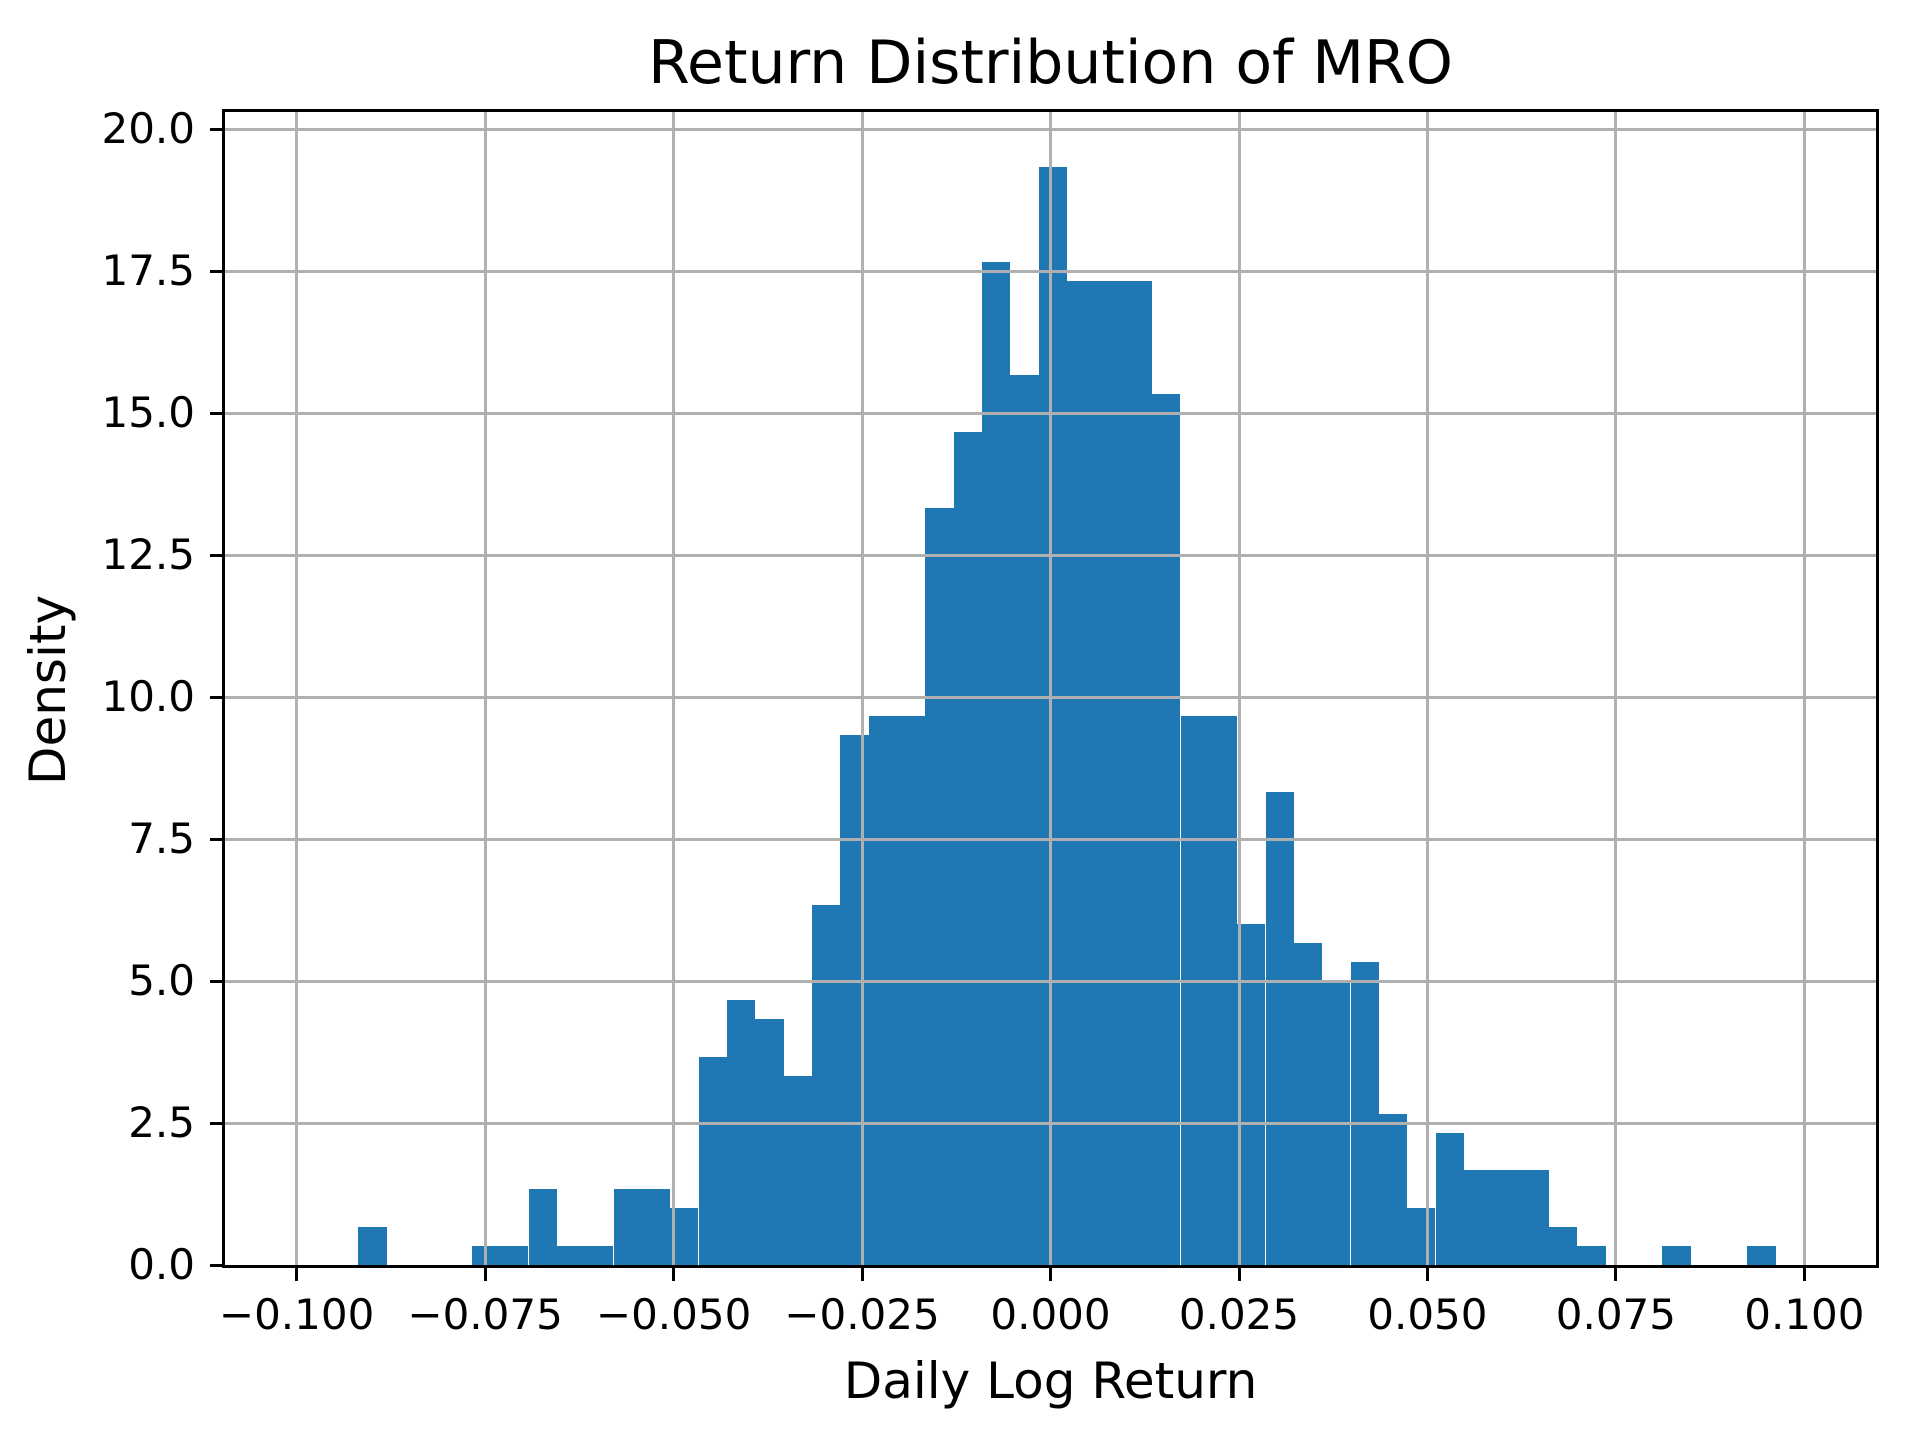 The width and height of the screenshot is (1920, 1440). What do you see at coordinates (485, 1314) in the screenshot?
I see `x-tick-label: −0.075` at bounding box center [485, 1314].